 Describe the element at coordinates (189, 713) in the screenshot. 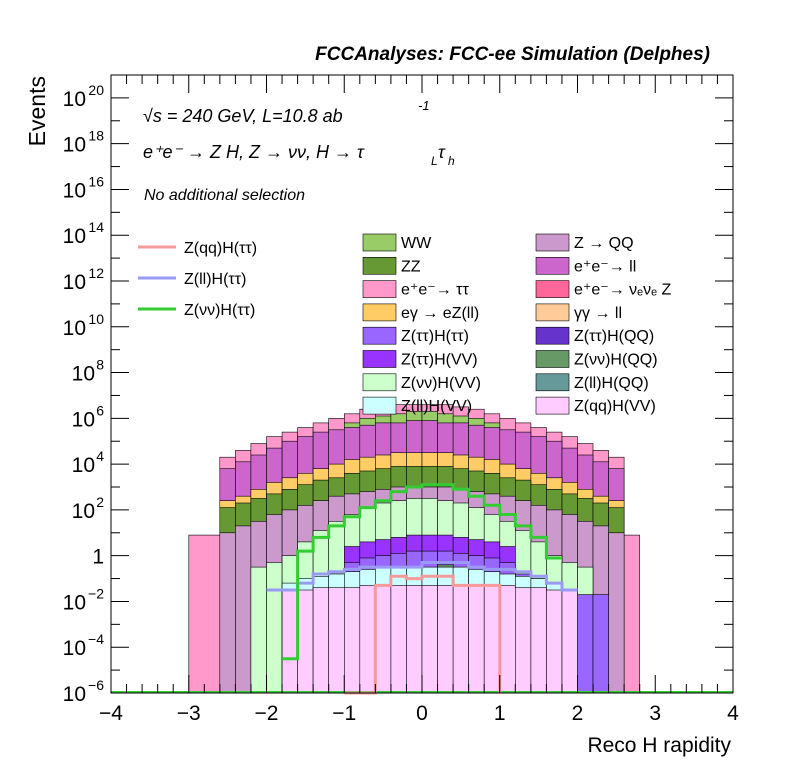

I see `x-tick-label: −3` at that location.